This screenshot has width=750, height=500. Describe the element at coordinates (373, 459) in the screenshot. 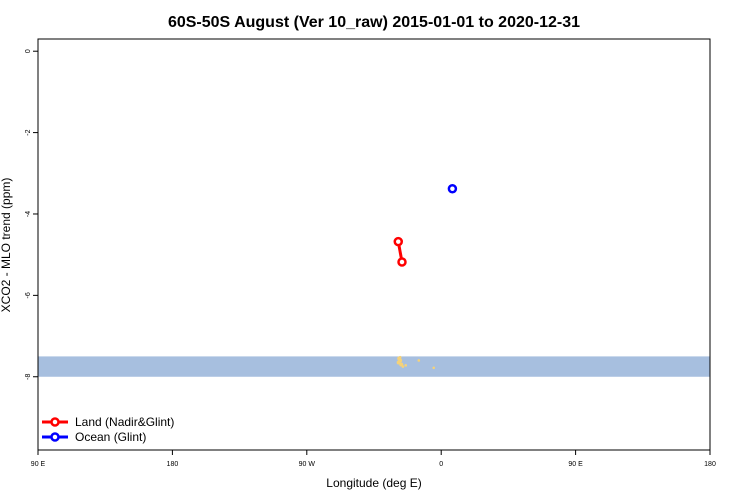

I see `x-axis: 90 E 180 90 W 0 90 E 180` at that location.